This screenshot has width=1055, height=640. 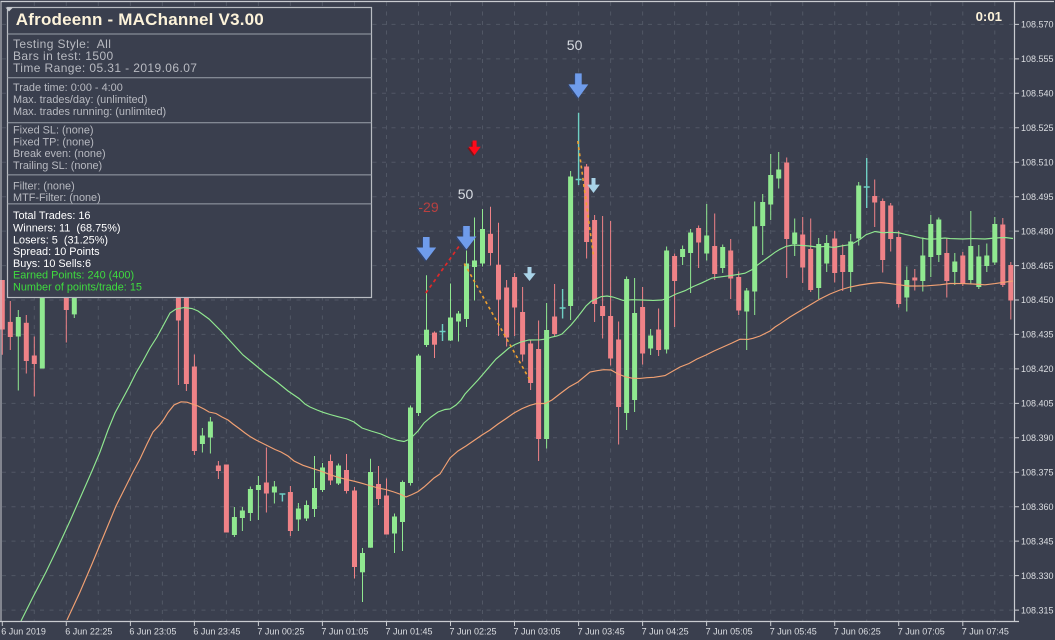 What do you see at coordinates (280, 632) in the screenshot?
I see `svg-text: 7 Jun 00:25` at bounding box center [280, 632].